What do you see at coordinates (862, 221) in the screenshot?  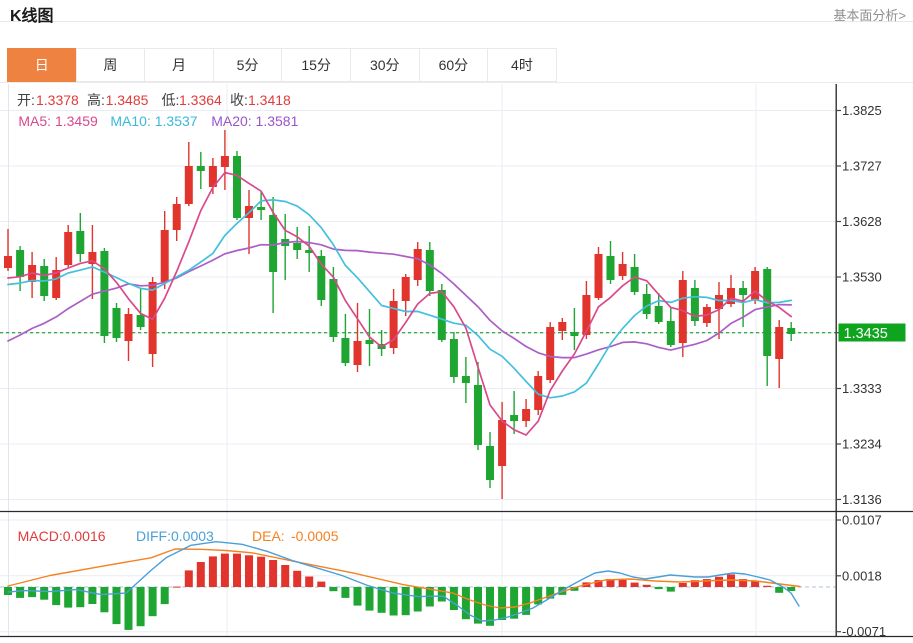 I see `svg-text: 1.3628` at bounding box center [862, 221].